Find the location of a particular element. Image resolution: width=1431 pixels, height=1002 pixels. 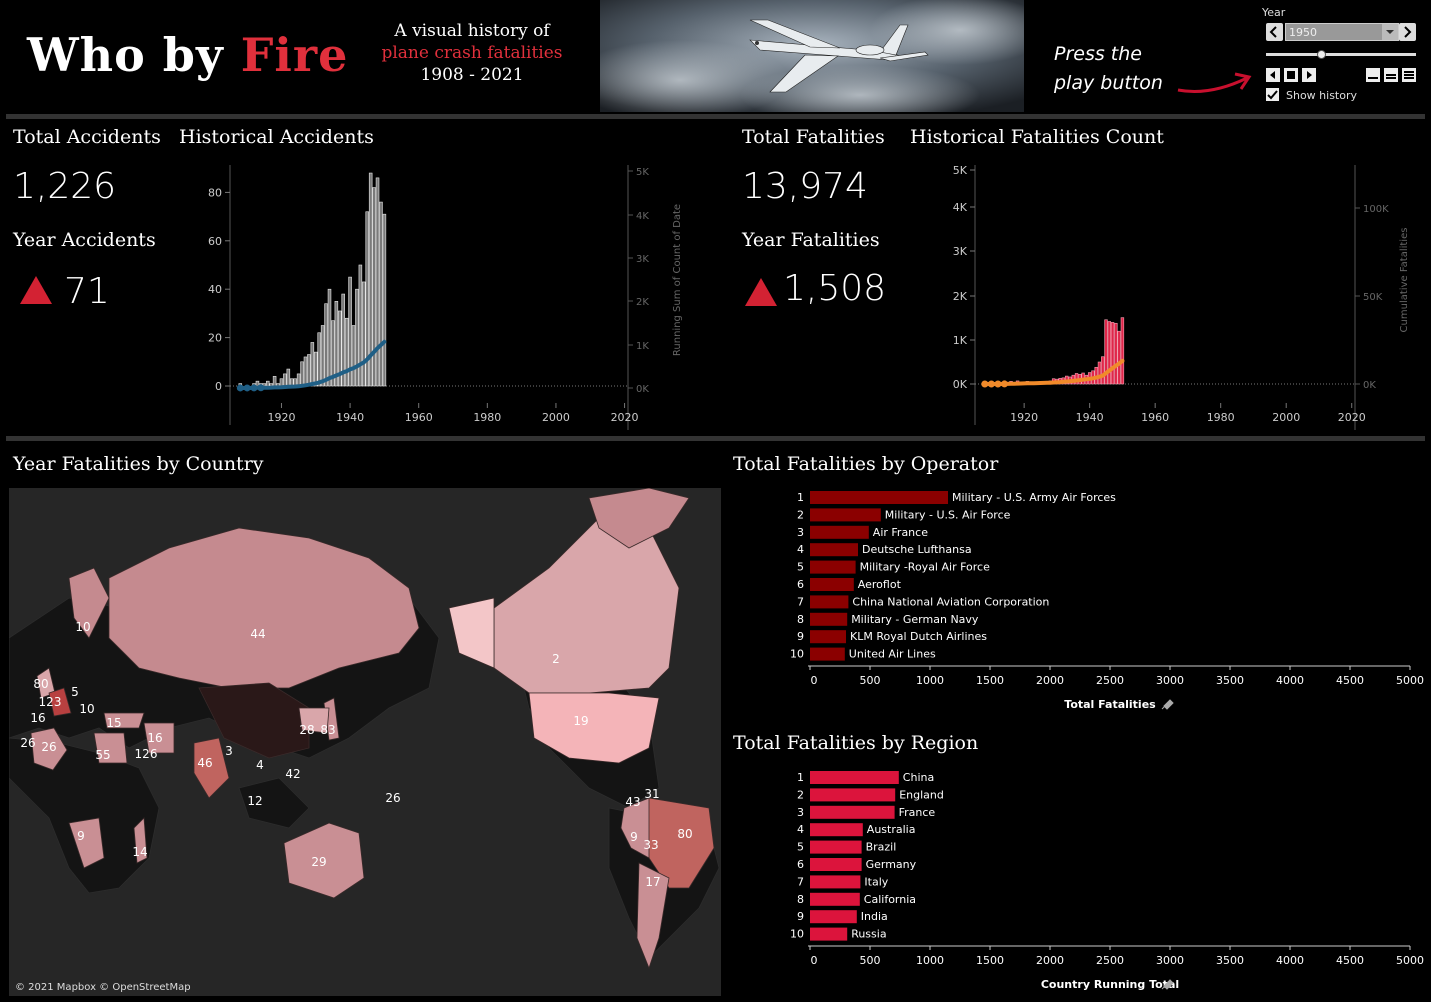

x-tick-label: 0 is located at coordinates (814, 960).